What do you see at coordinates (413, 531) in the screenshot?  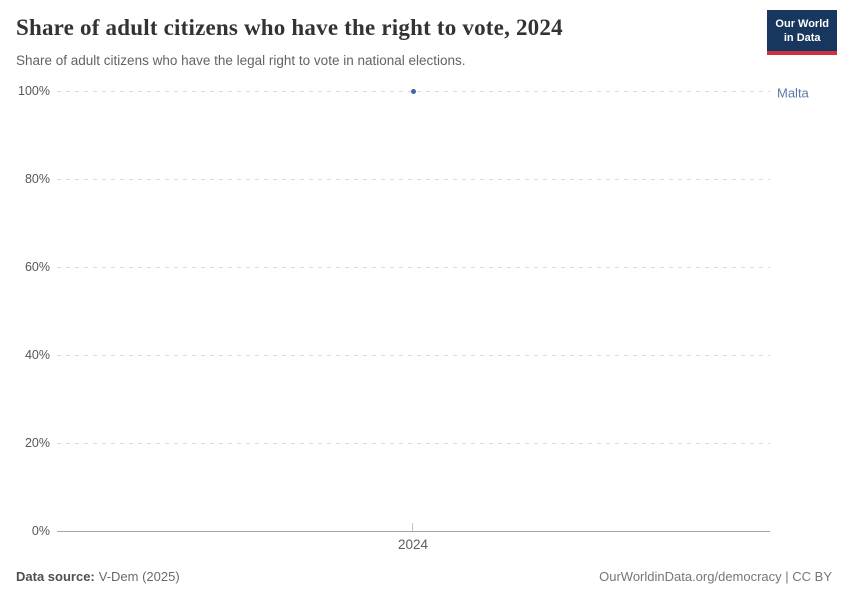 I see `x-axis-line` at bounding box center [413, 531].